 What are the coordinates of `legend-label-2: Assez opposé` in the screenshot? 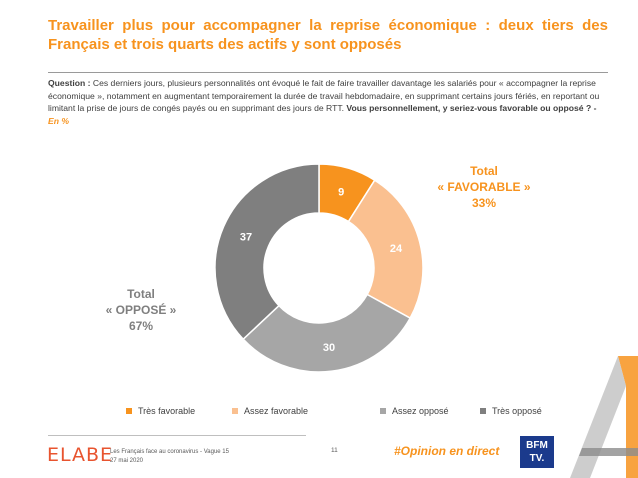 It's located at (420, 411).